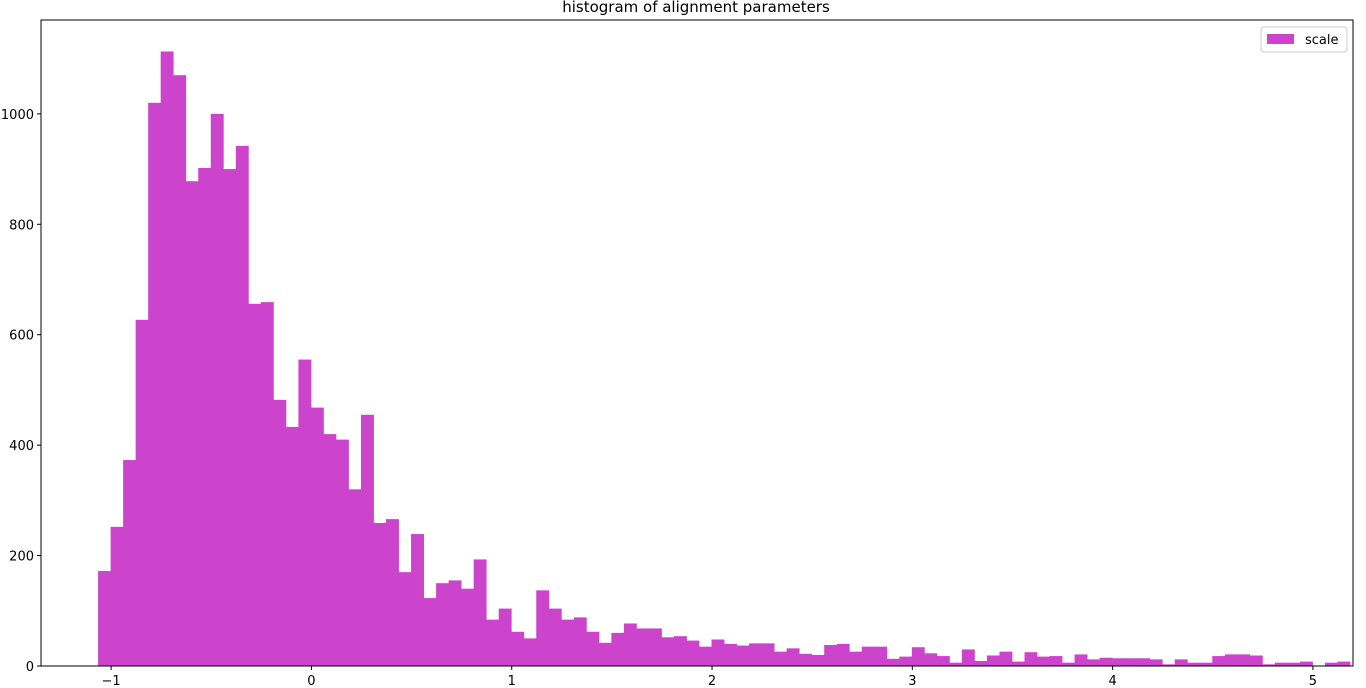 This screenshot has height=688, width=1366. What do you see at coordinates (30, 667) in the screenshot?
I see `y-tick-label: 0` at bounding box center [30, 667].